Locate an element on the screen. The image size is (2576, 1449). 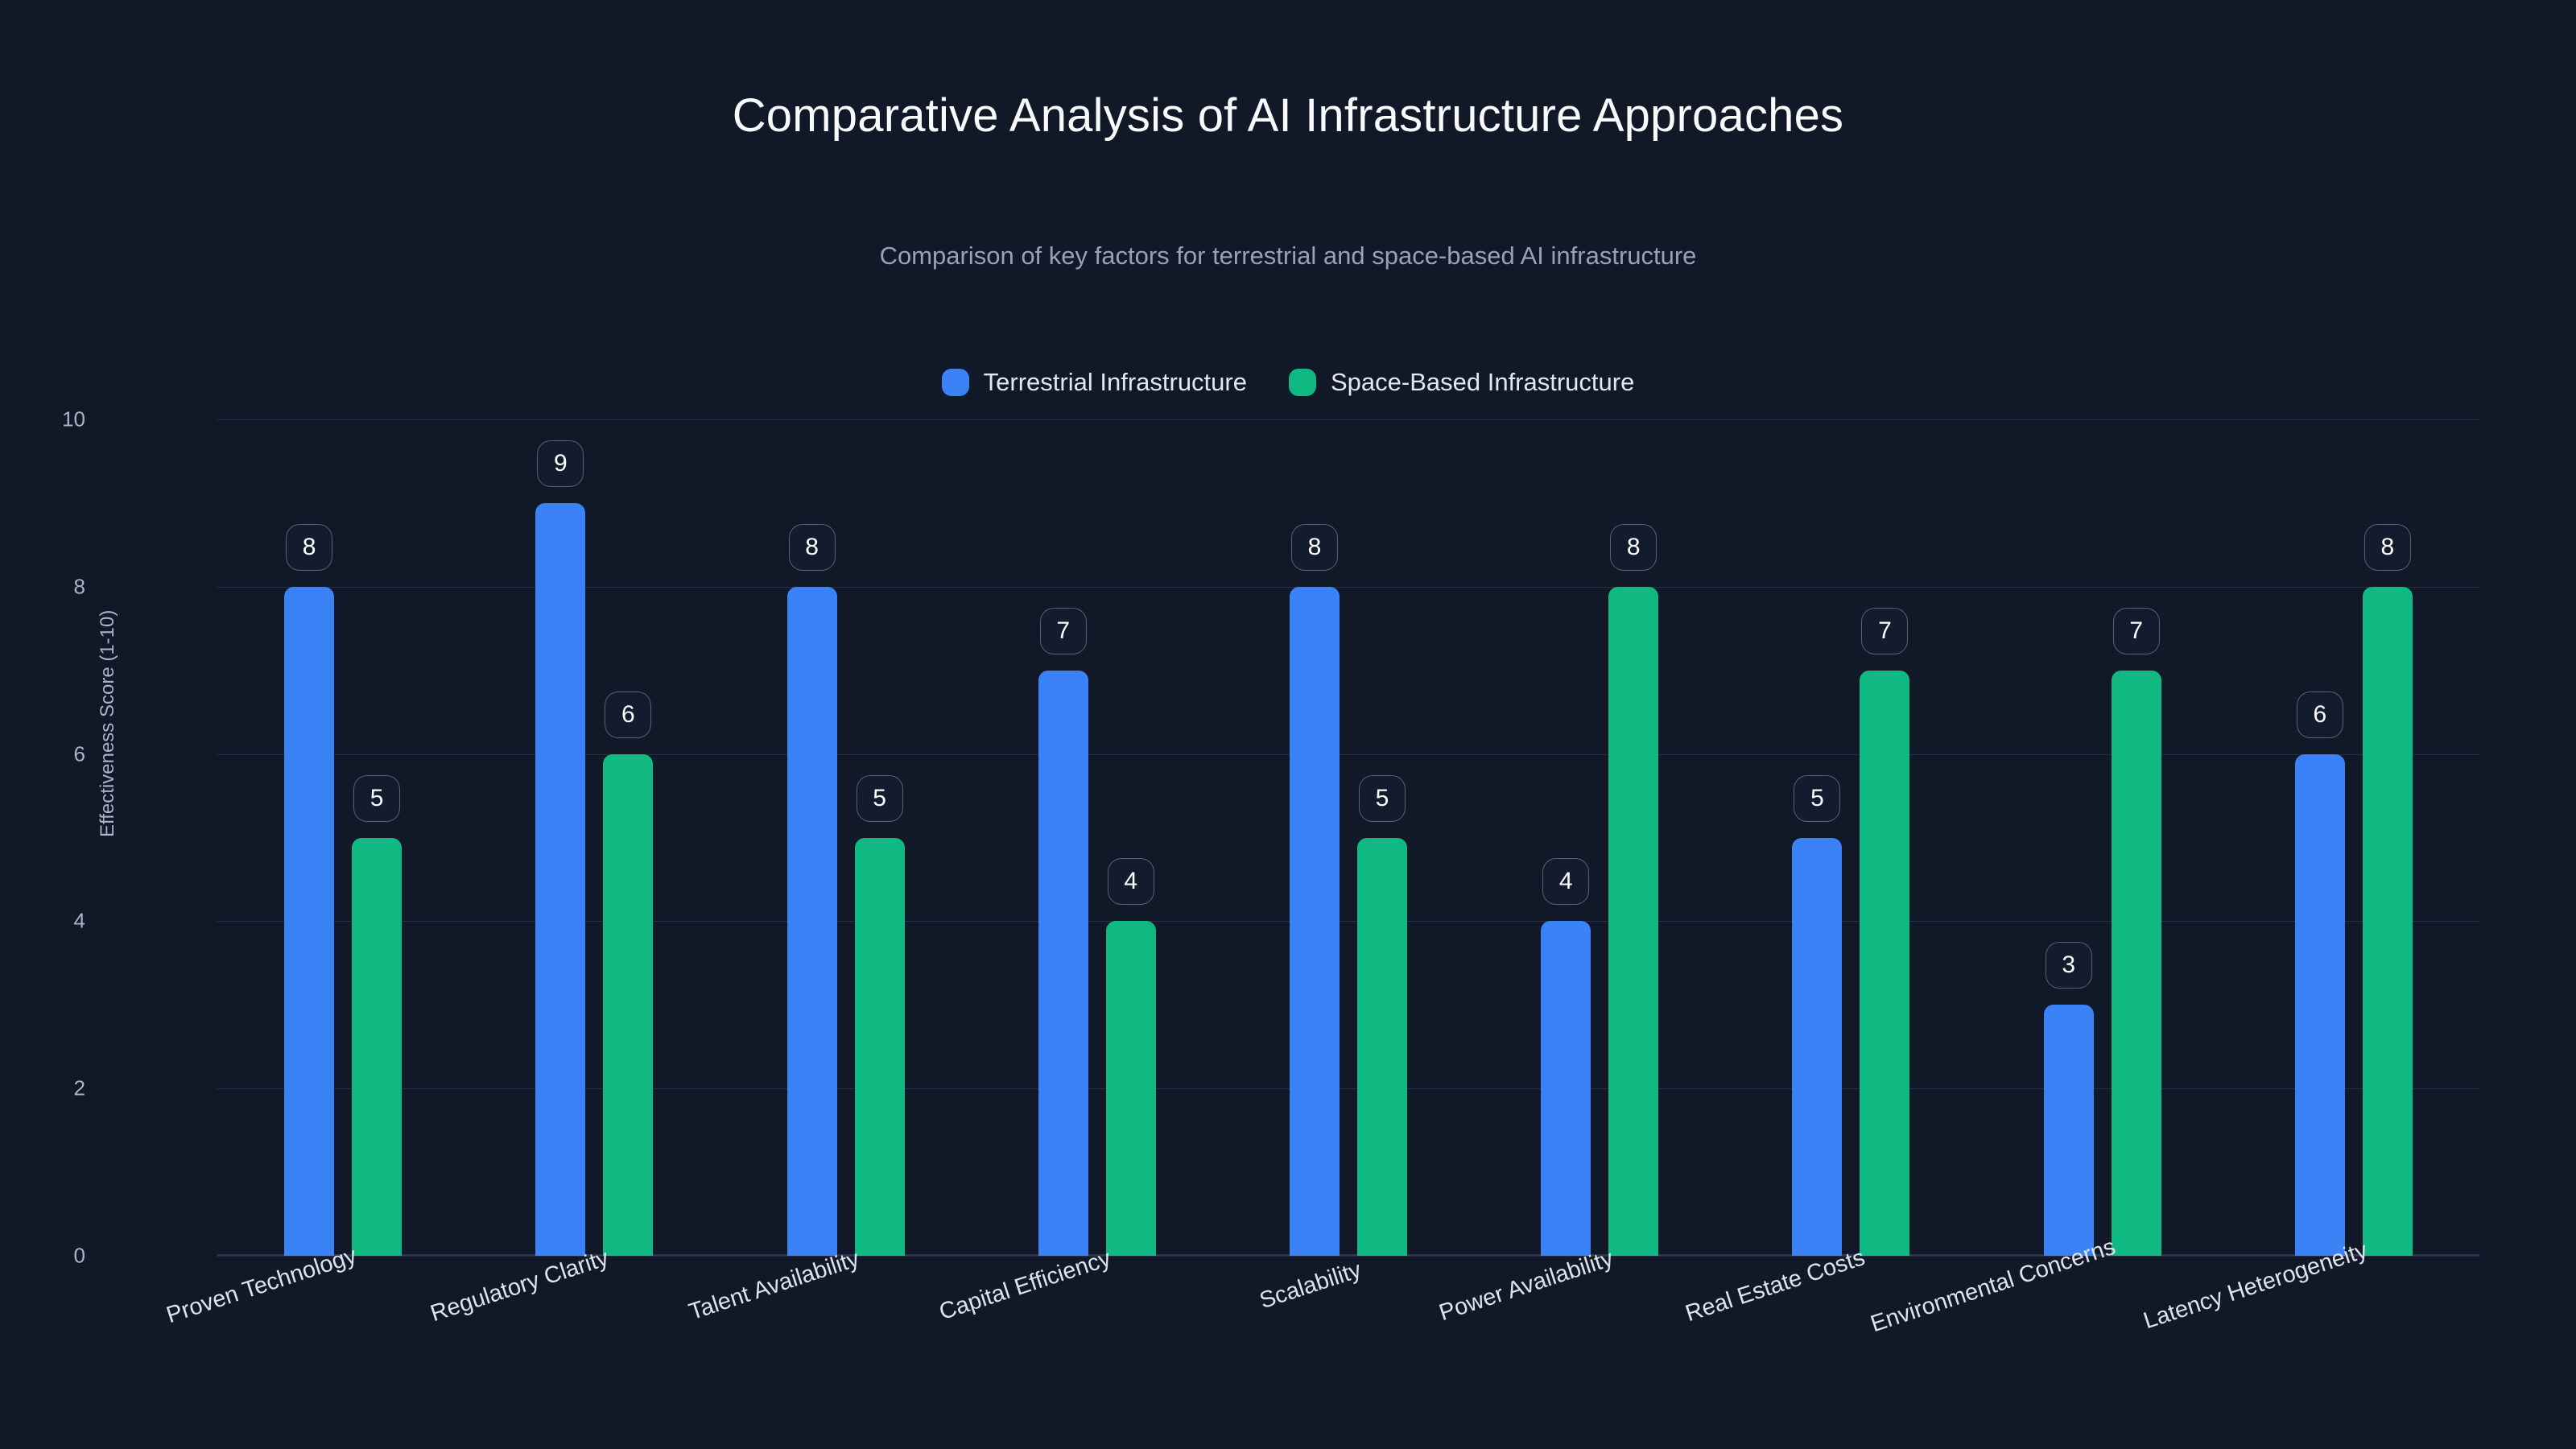
y-axis-tick-label: 2 is located at coordinates (79, 1087).